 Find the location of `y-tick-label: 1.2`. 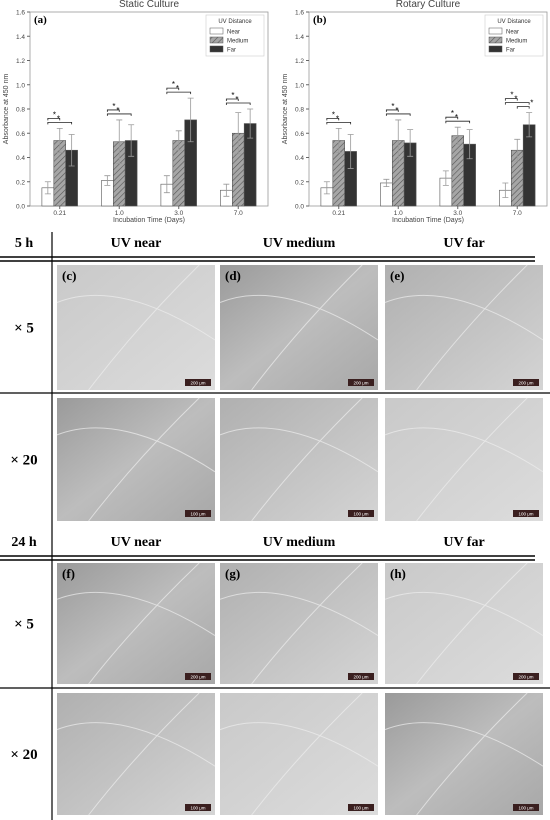

y-tick-label: 1.2 is located at coordinates (20, 61).